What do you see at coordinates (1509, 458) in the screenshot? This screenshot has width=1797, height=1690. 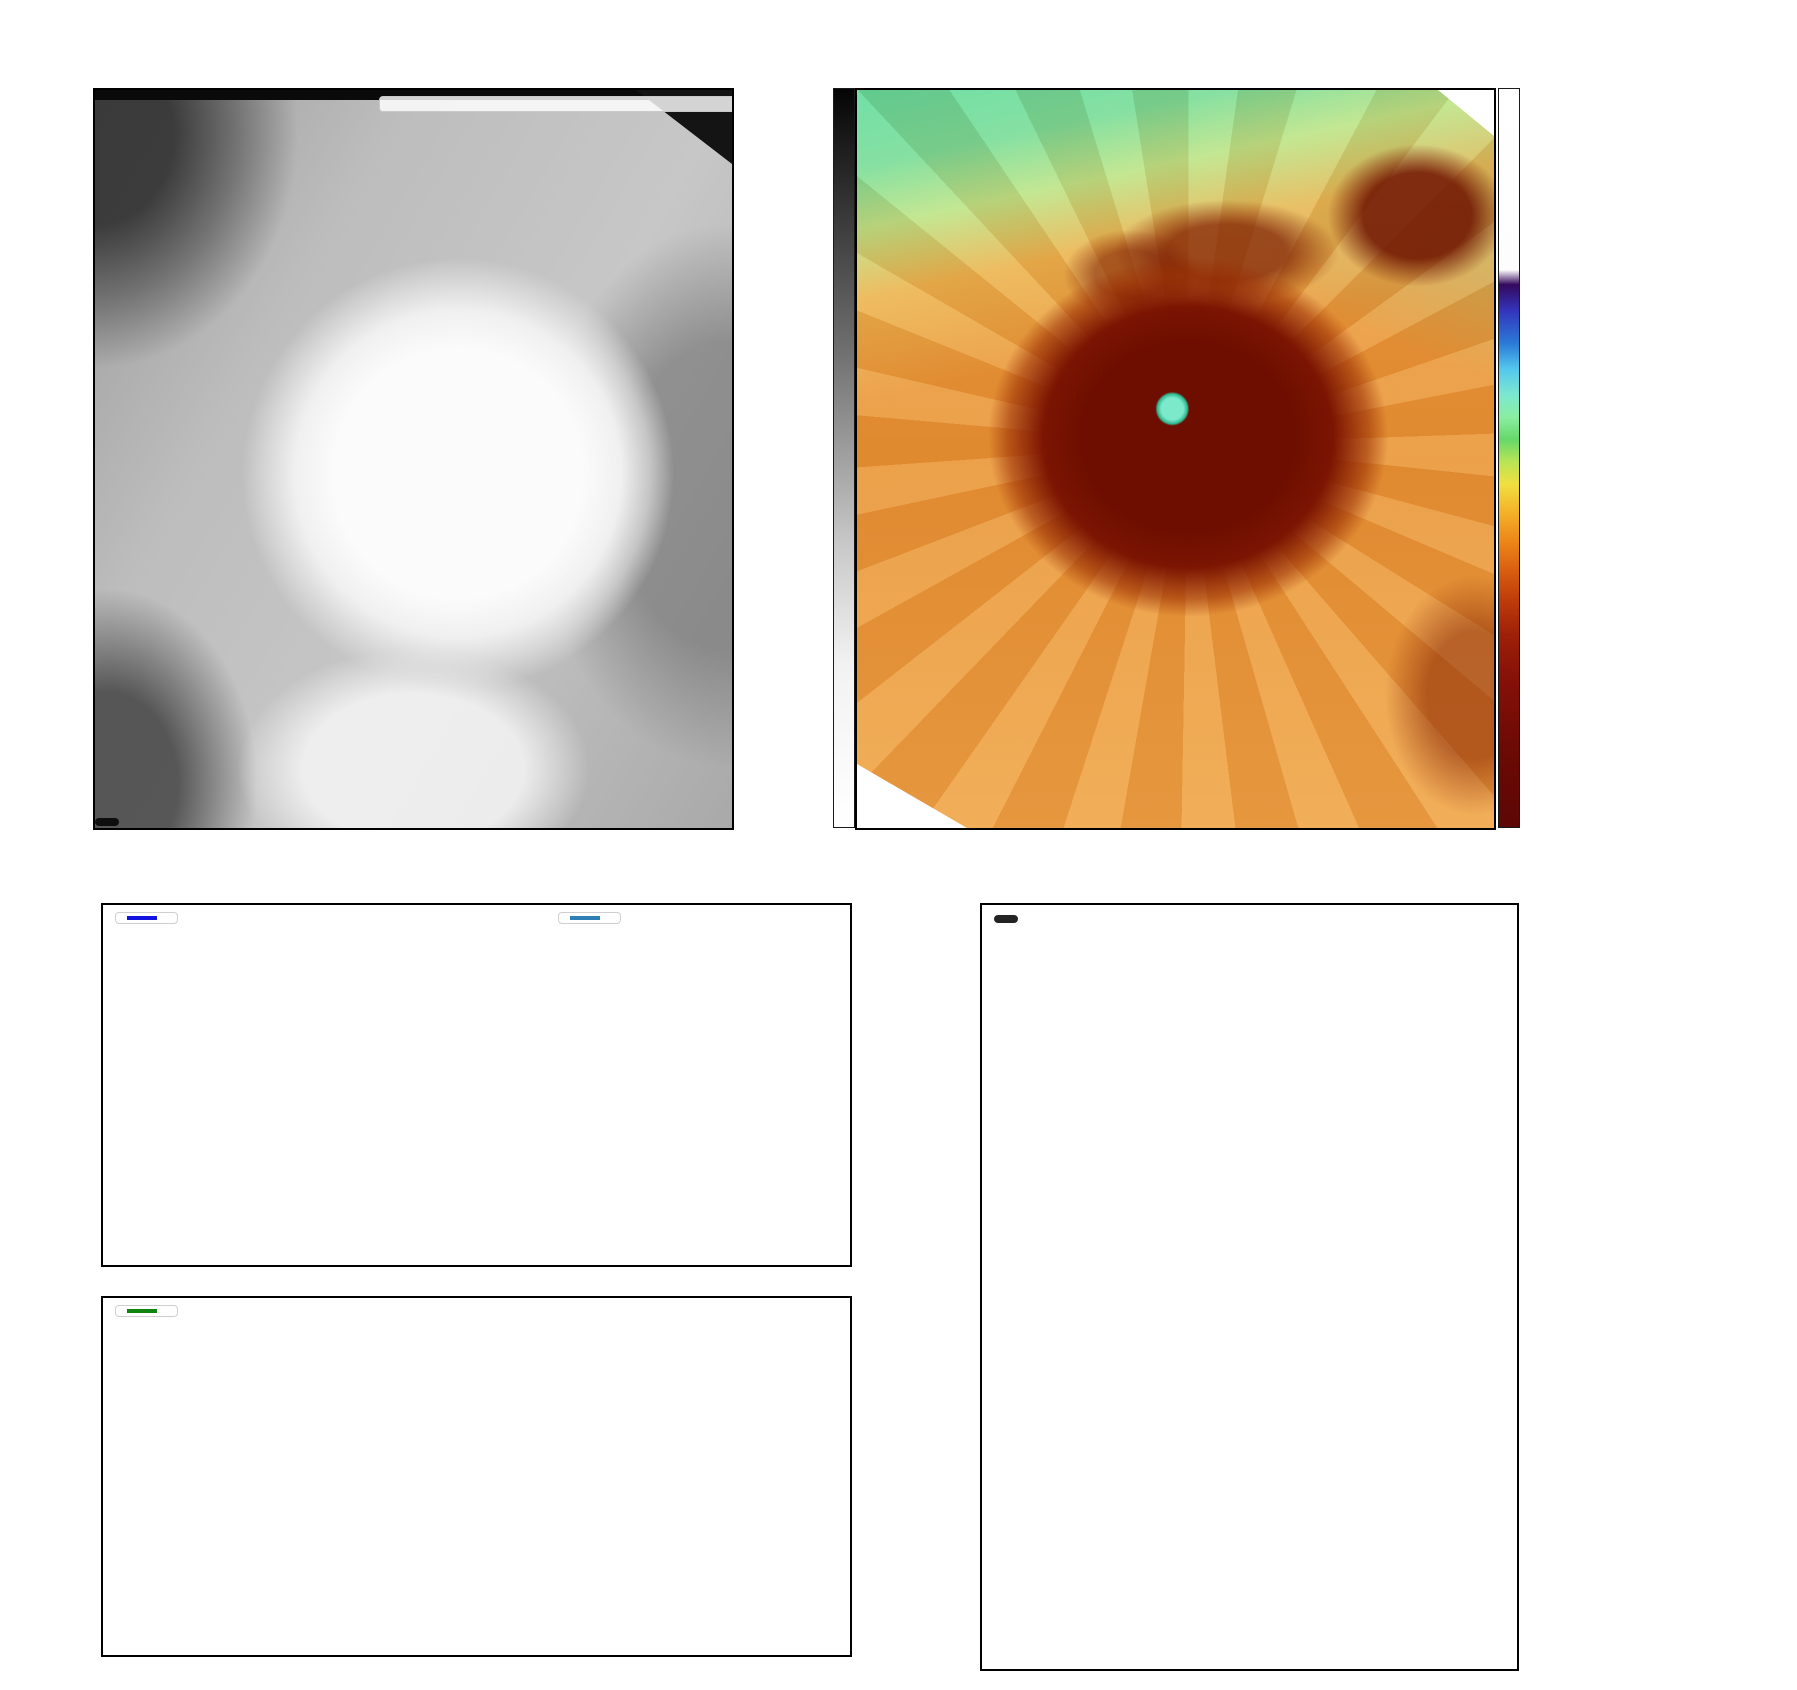 I see `awv-colorbar` at bounding box center [1509, 458].